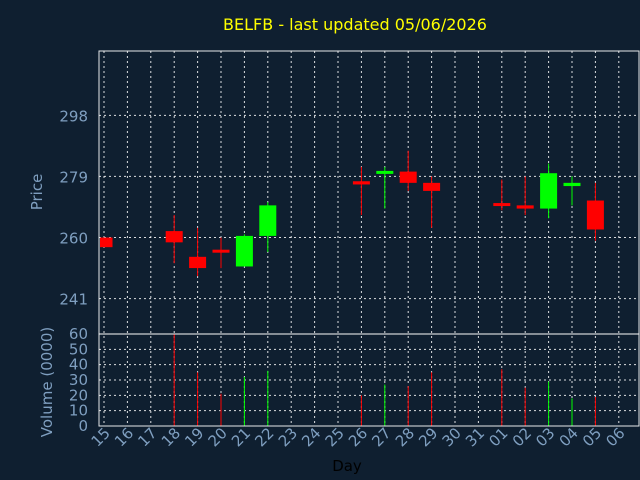 Image resolution: width=640 pixels, height=480 pixels. What do you see at coordinates (545, 437) in the screenshot?
I see `x-tick-label: 03` at bounding box center [545, 437].